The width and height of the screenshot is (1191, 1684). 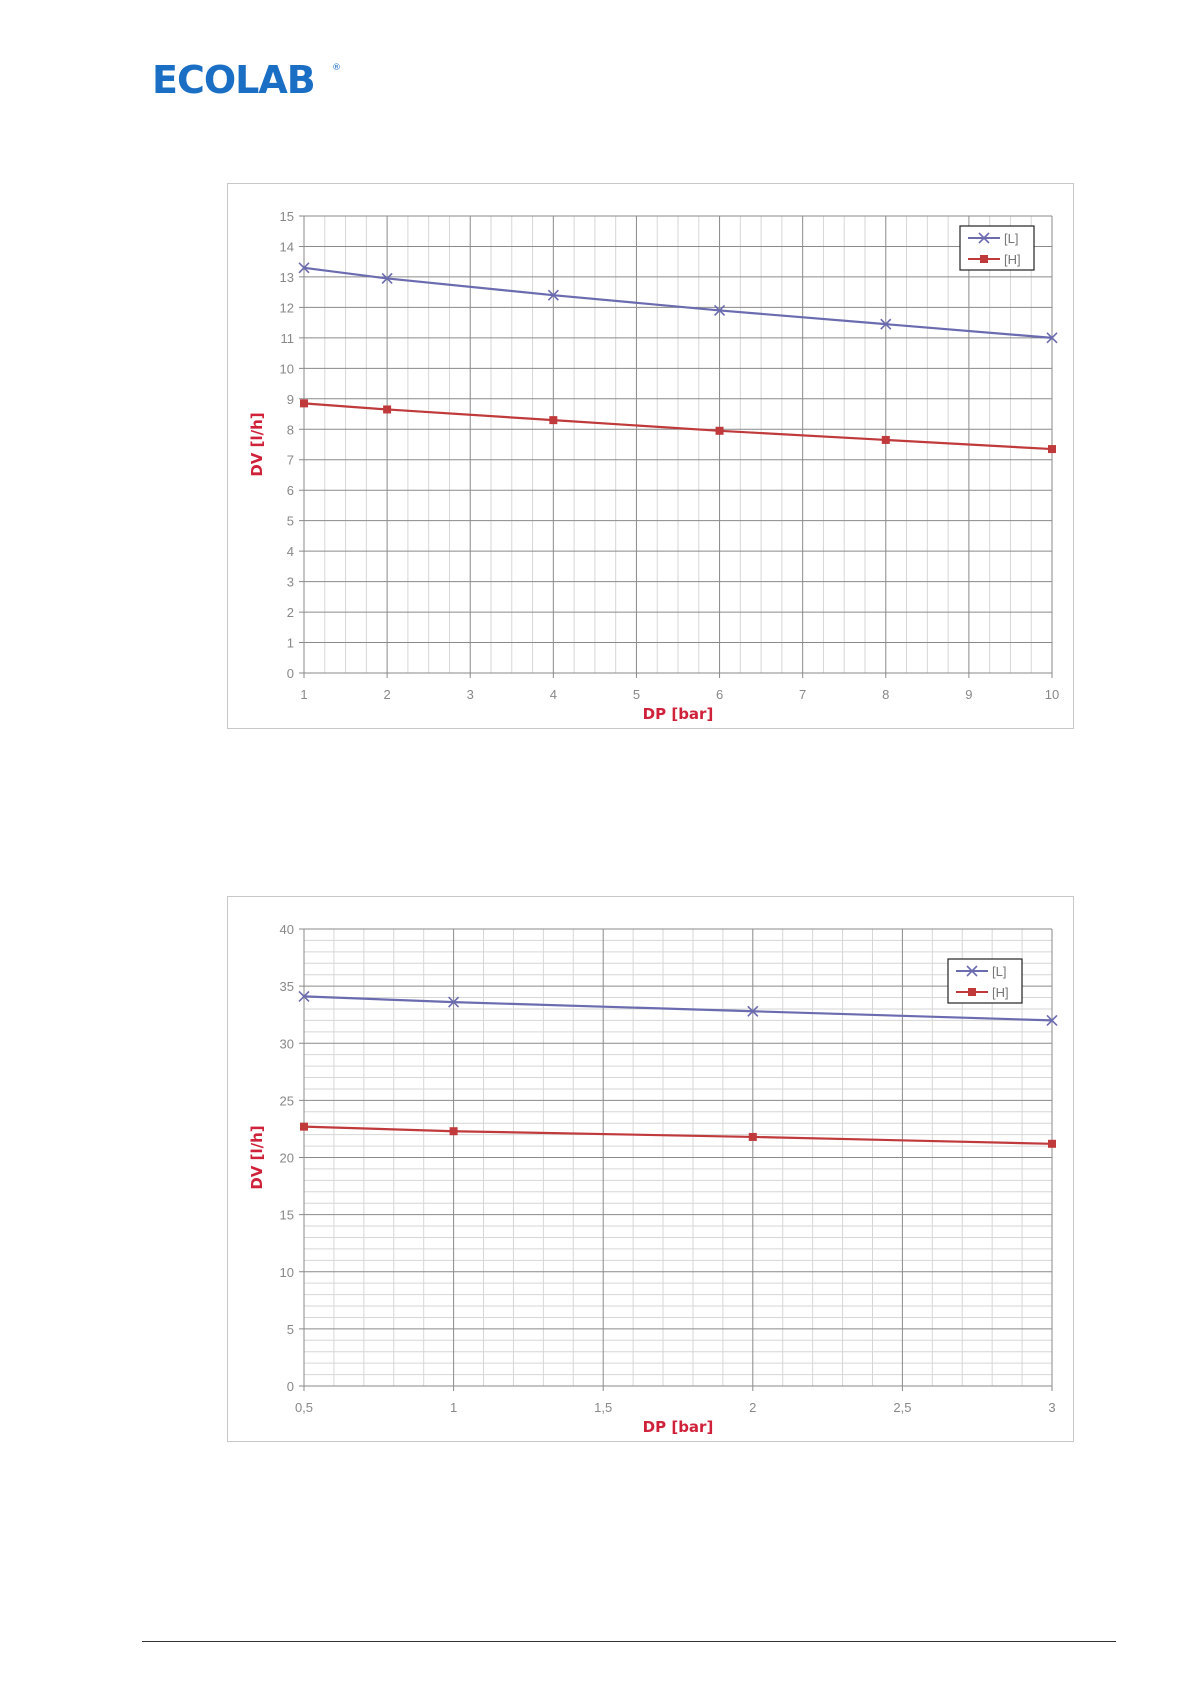 I want to click on x-tick-label: 0,5, so click(x=304, y=1407).